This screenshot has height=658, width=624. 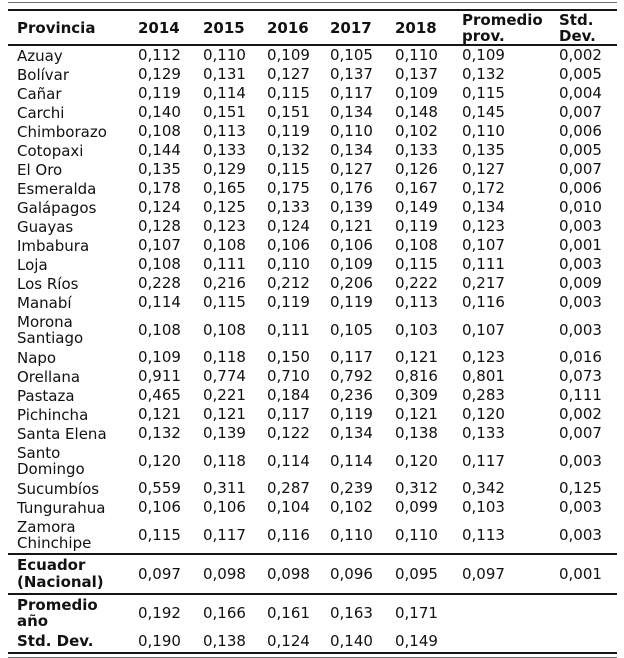 I want to click on province-name-cell: Los Ríos, so click(x=73, y=283).